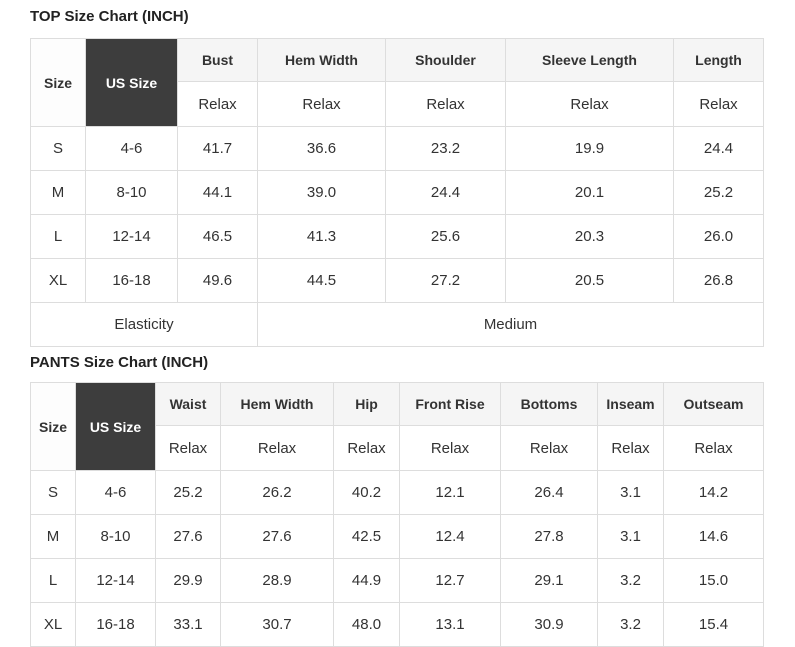  I want to click on elasticity-row: Elasticity Medium, so click(397, 324).